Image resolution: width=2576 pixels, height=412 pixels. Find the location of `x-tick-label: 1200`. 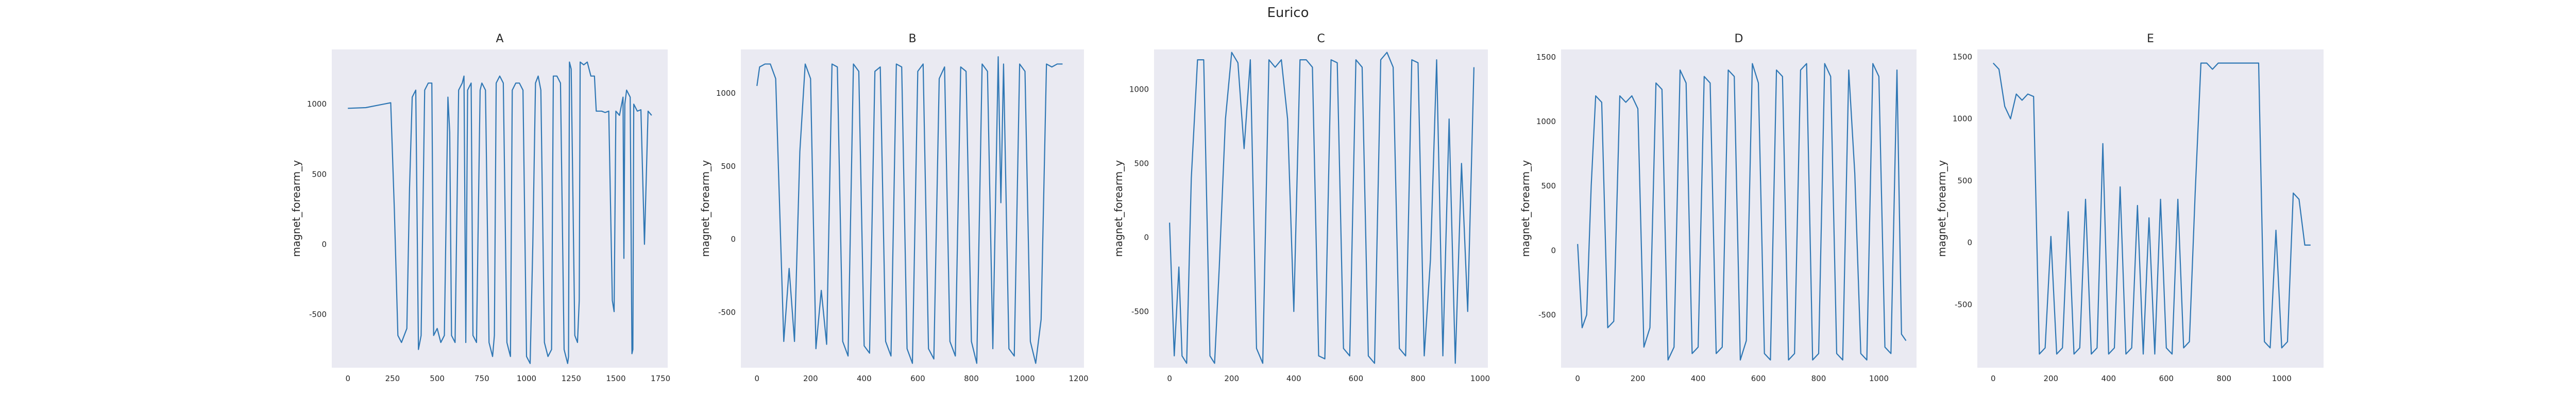

x-tick-label: 1200 is located at coordinates (1079, 378).